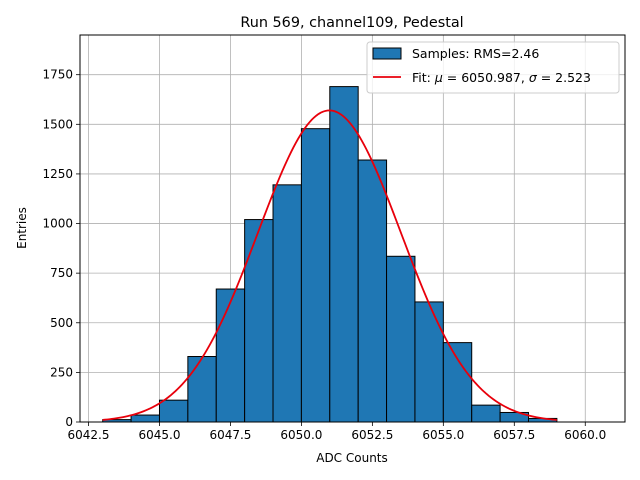  Describe the element at coordinates (57, 174) in the screenshot. I see `y-tick-label-5: 1250` at that location.